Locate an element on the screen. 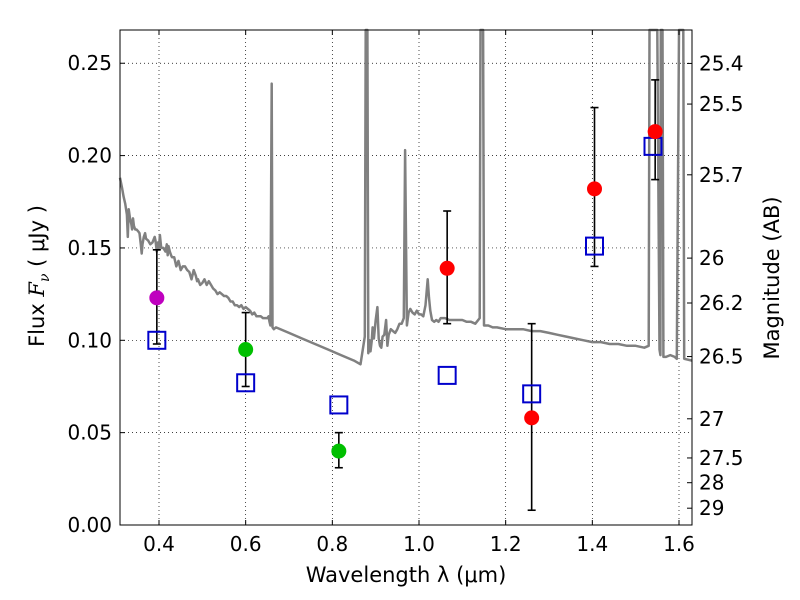  x-tick-label-4: 1.2 is located at coordinates (506, 544).